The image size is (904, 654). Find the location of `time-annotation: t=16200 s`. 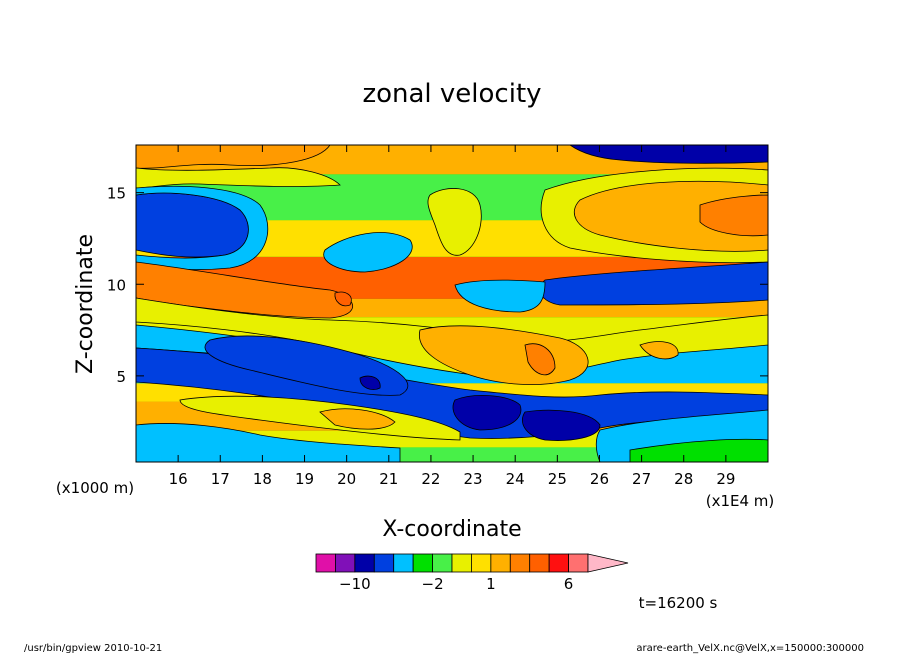

time-annotation: t=16200 s is located at coordinates (678, 603).